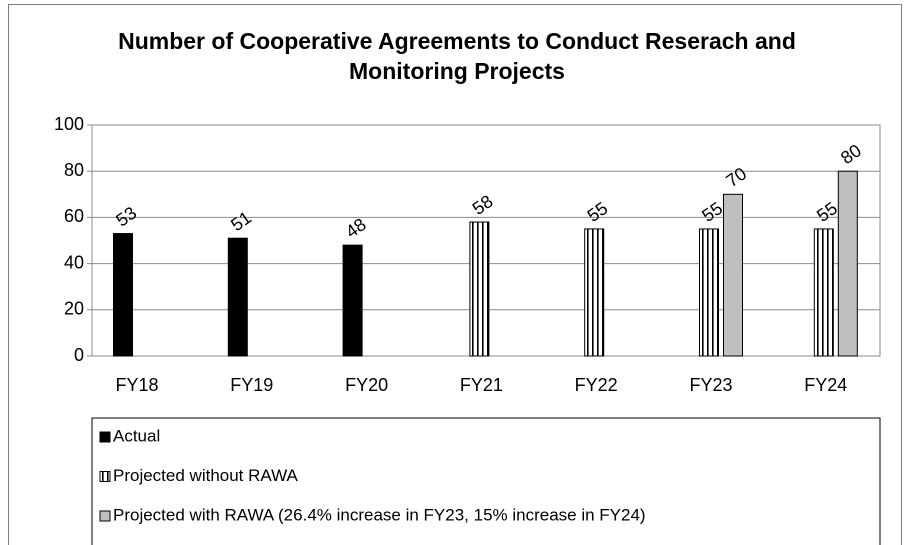 The image size is (915, 545). I want to click on x-tick-label: FY18, so click(136, 385).